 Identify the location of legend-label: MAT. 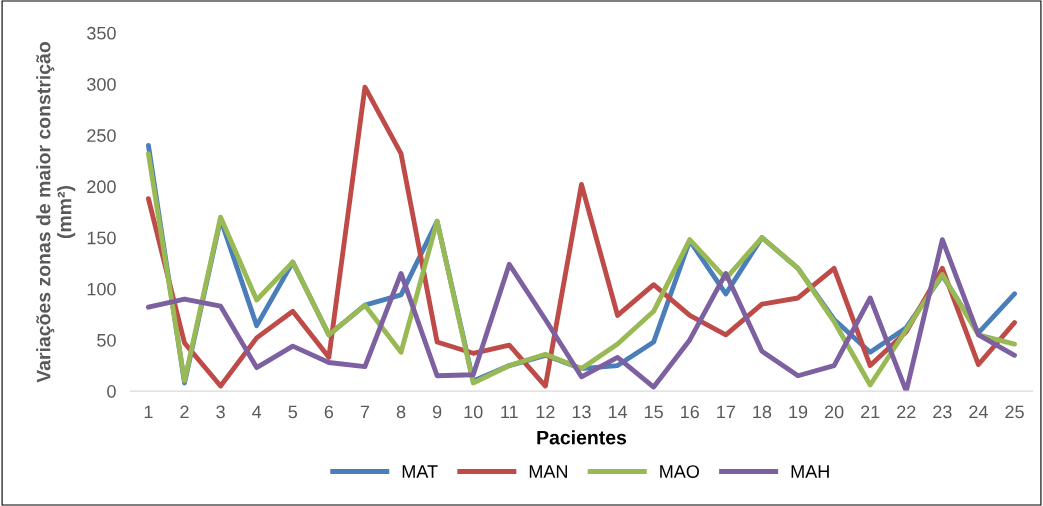
(420, 471).